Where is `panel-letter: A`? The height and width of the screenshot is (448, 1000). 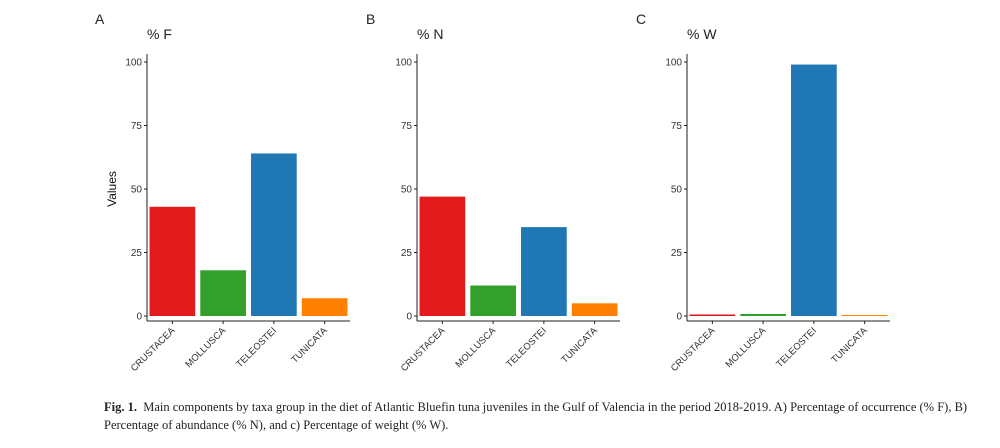
panel-letter: A is located at coordinates (100, 19).